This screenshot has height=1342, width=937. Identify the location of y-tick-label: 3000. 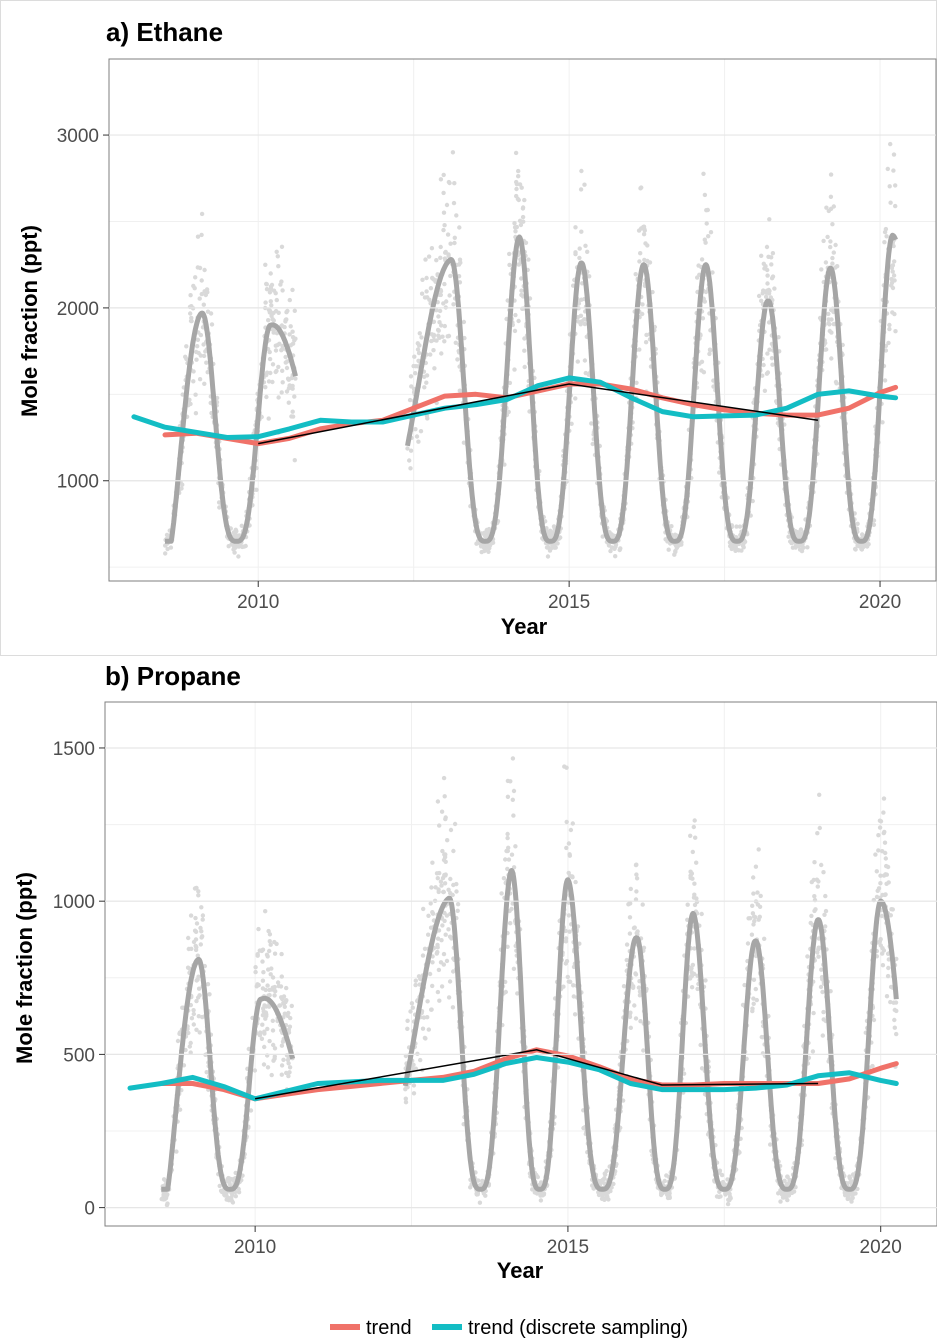
(78, 136).